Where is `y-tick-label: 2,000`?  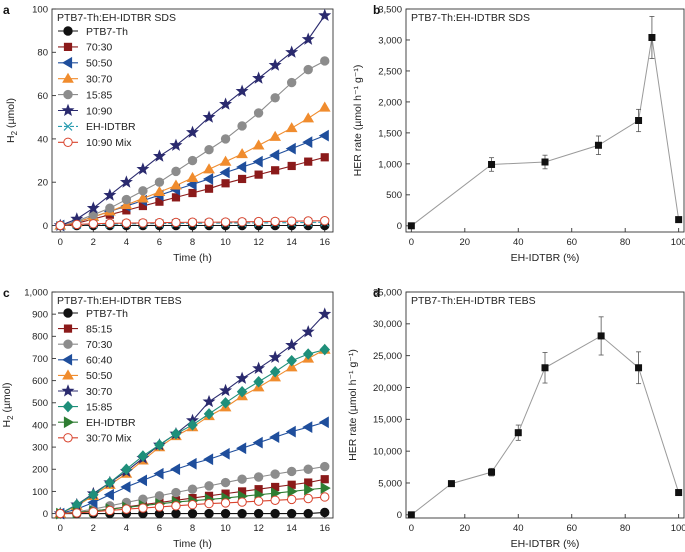
y-tick-label: 2,000 is located at coordinates (390, 102).